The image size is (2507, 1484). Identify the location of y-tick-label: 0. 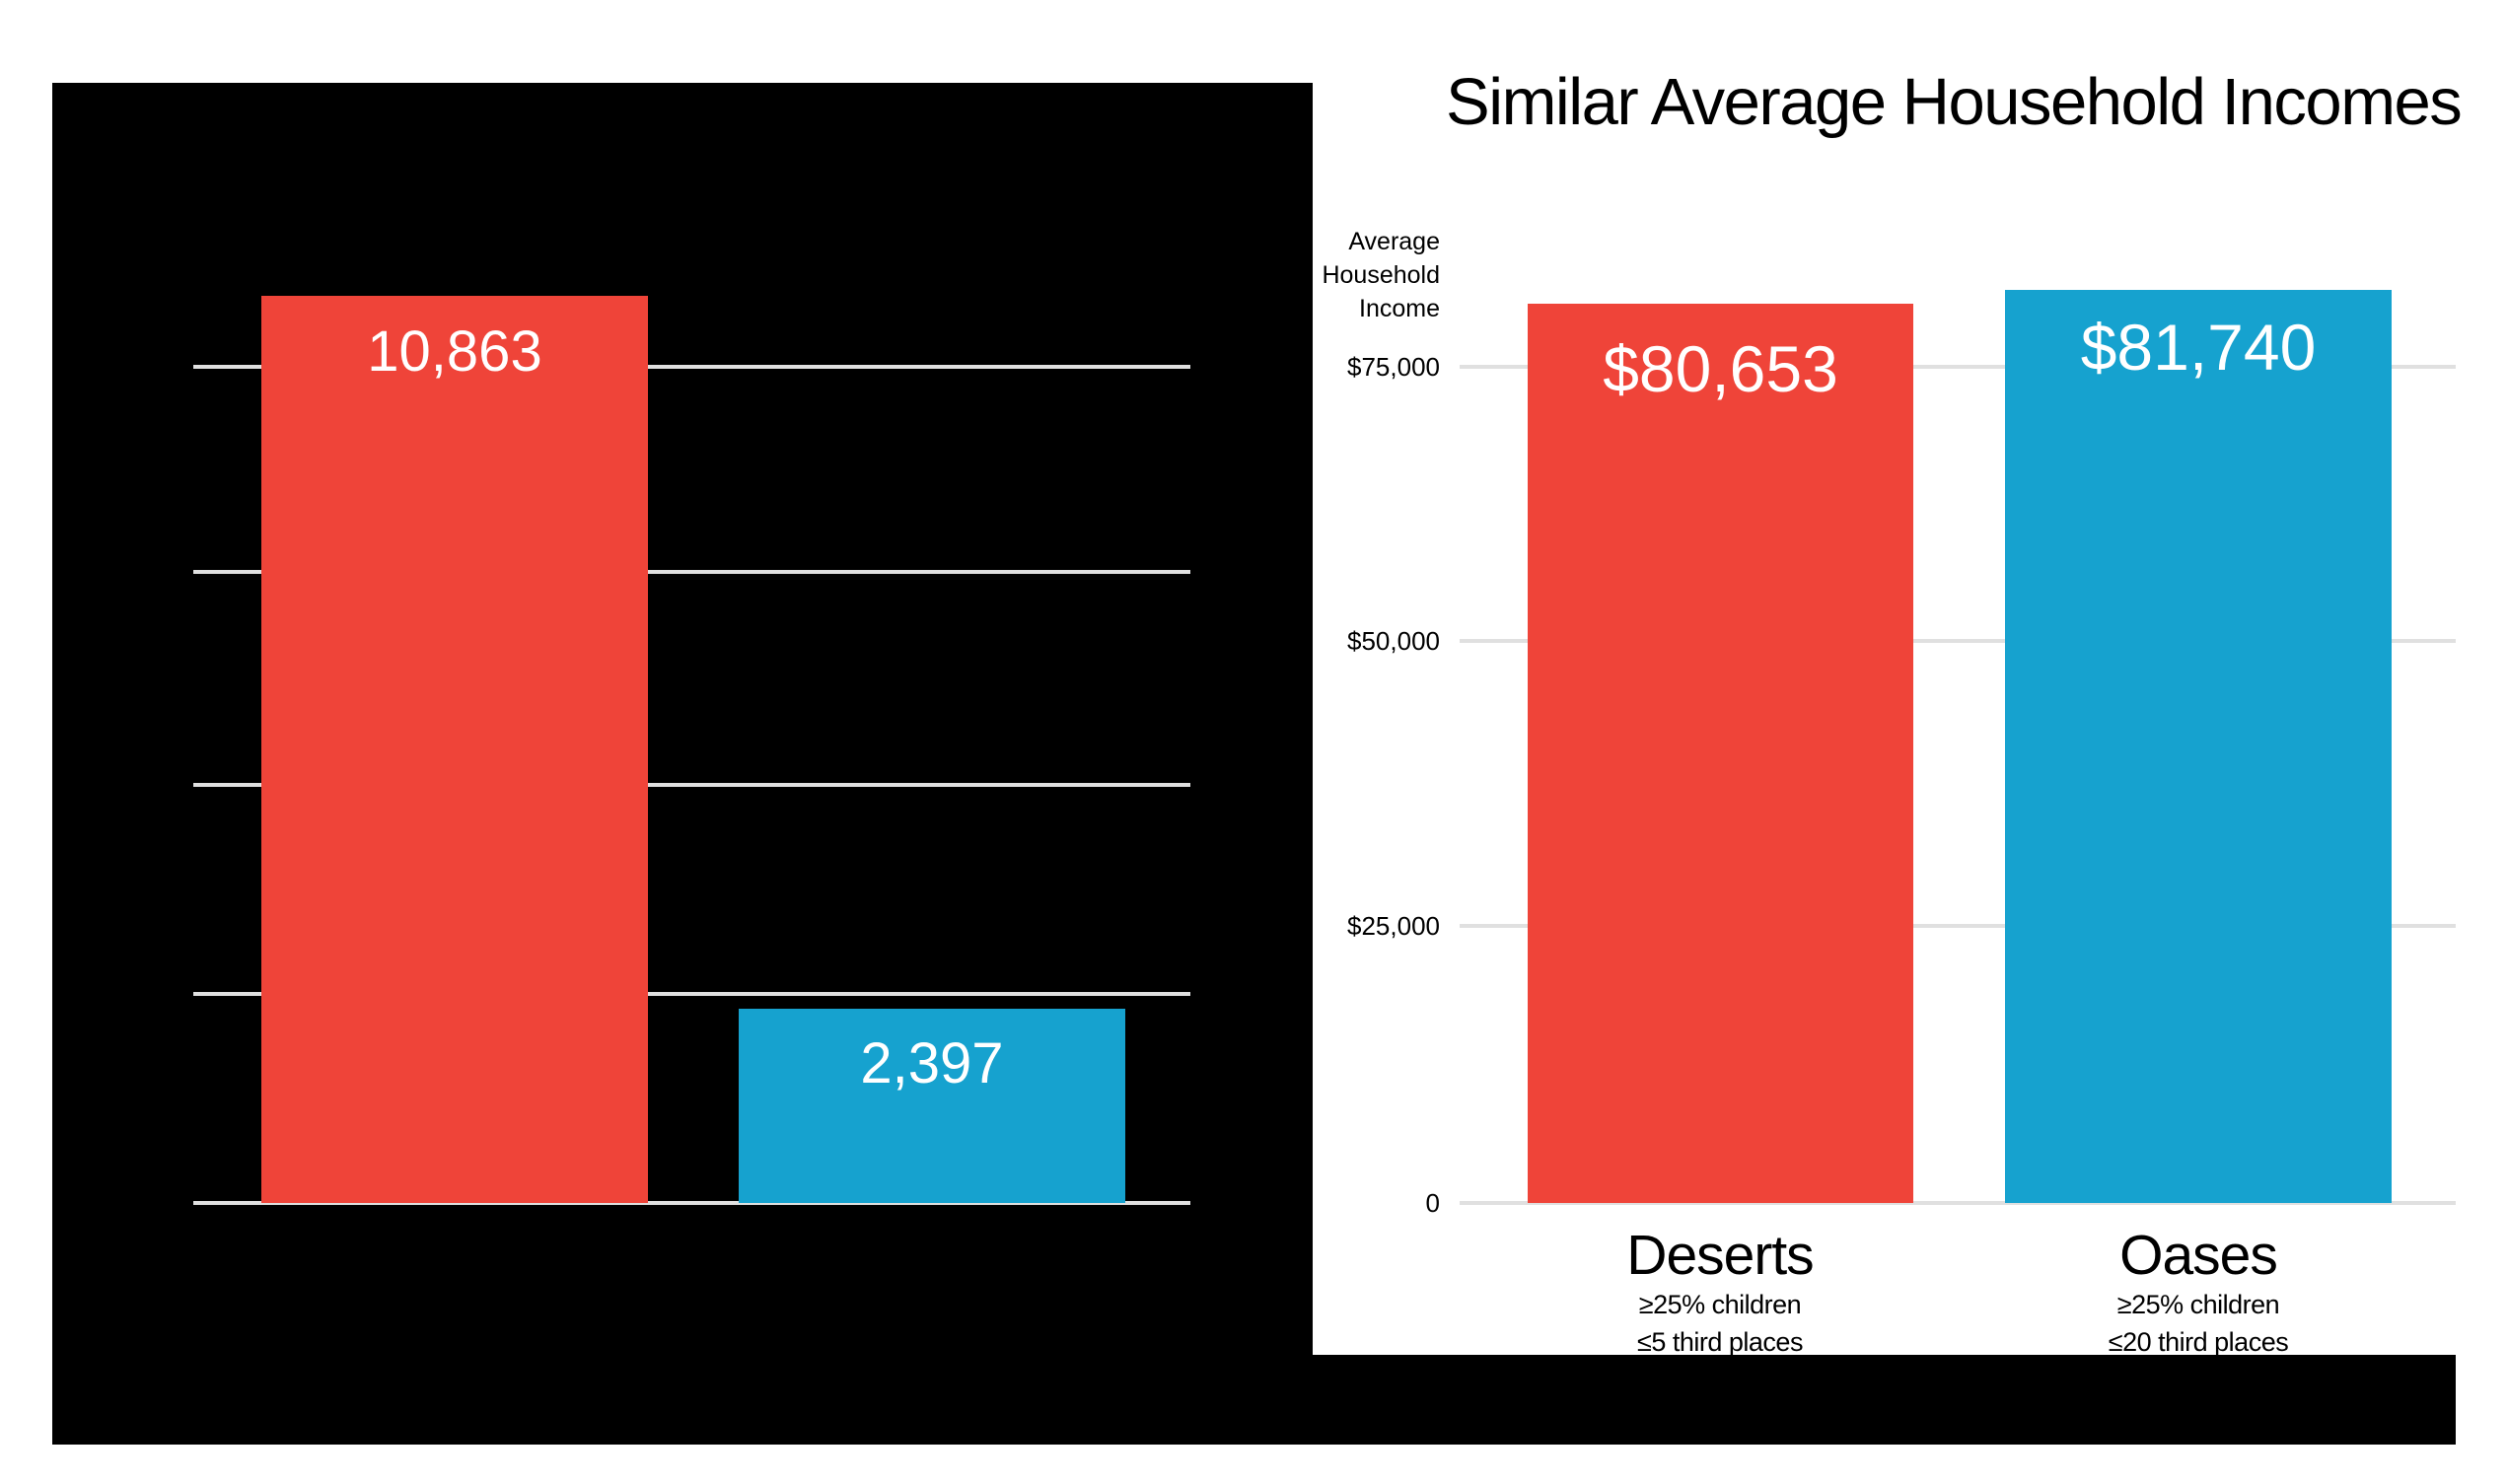
(1432, 1203).